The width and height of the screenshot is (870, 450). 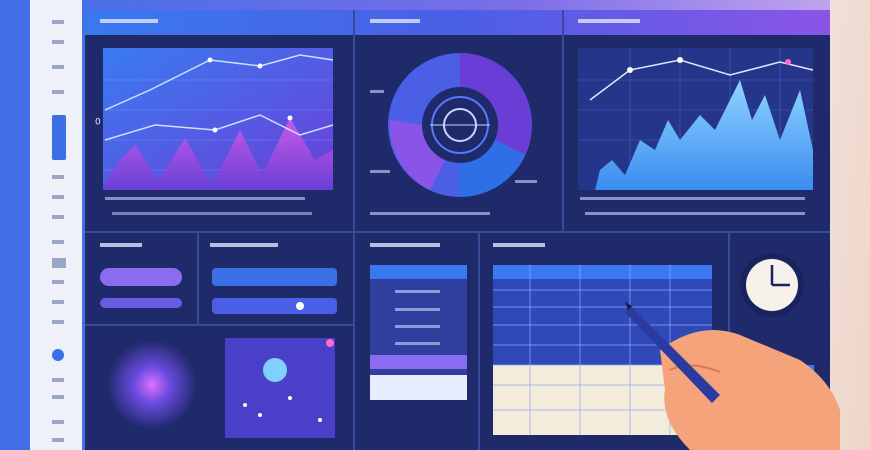 What do you see at coordinates (850, 225) in the screenshot?
I see `background-part` at bounding box center [850, 225].